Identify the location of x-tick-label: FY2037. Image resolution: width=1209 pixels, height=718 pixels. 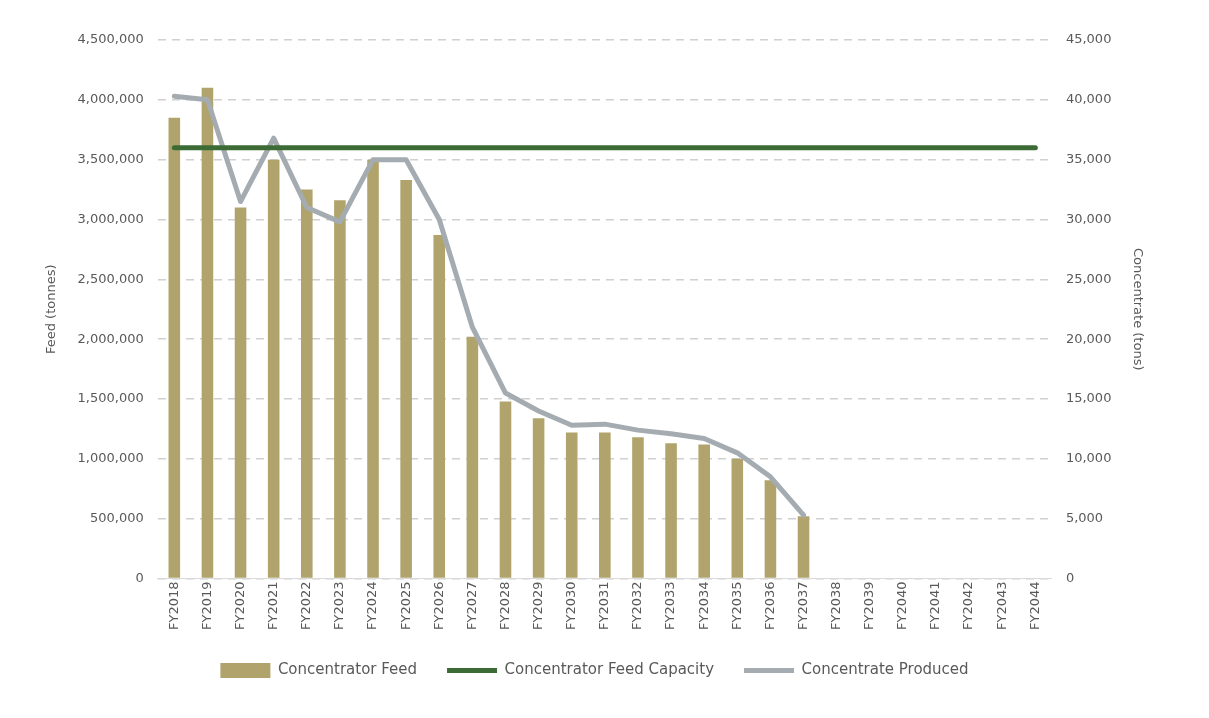
(802, 606).